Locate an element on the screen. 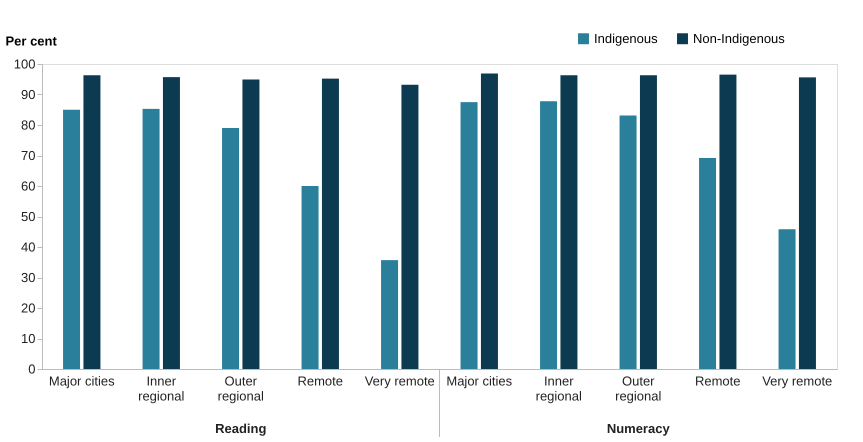 The height and width of the screenshot is (442, 863). y-tick-label: 0 is located at coordinates (32, 369).